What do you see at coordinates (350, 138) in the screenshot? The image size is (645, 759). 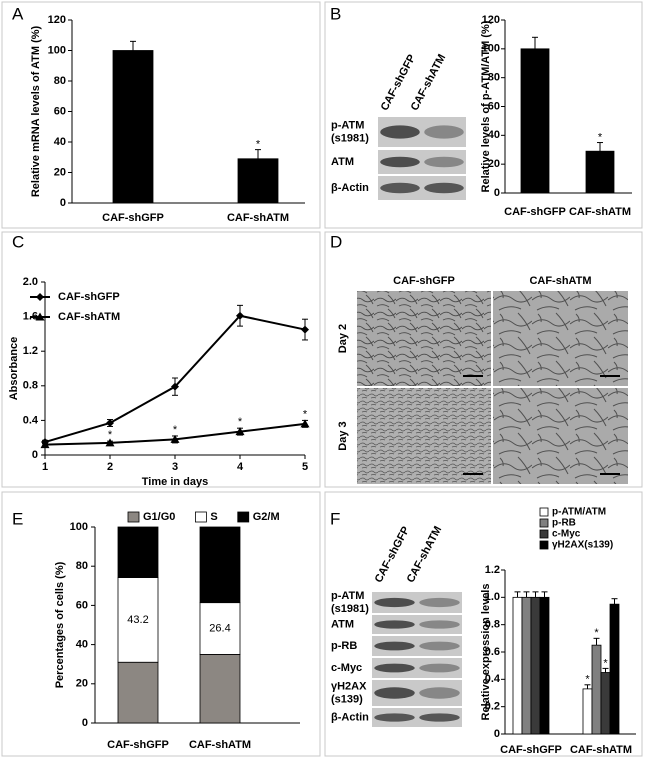 I see `row-label: (s1981)` at bounding box center [350, 138].